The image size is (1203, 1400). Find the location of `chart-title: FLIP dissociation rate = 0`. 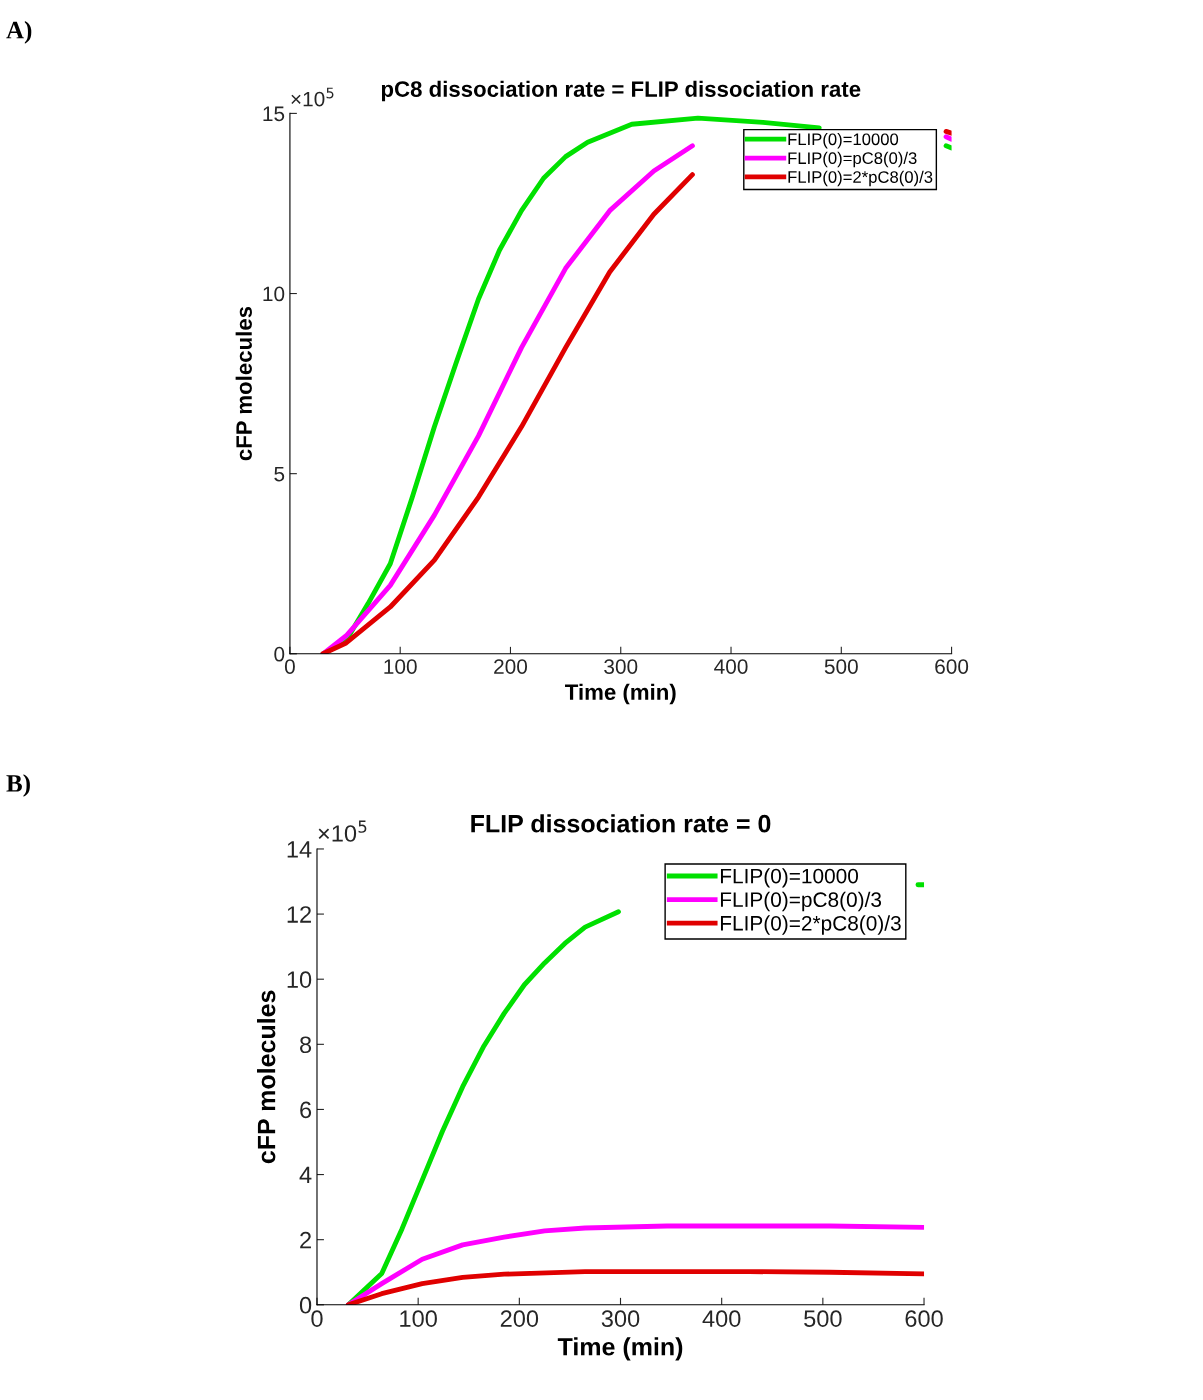

chart-title: FLIP dissociation rate = 0 is located at coordinates (621, 823).